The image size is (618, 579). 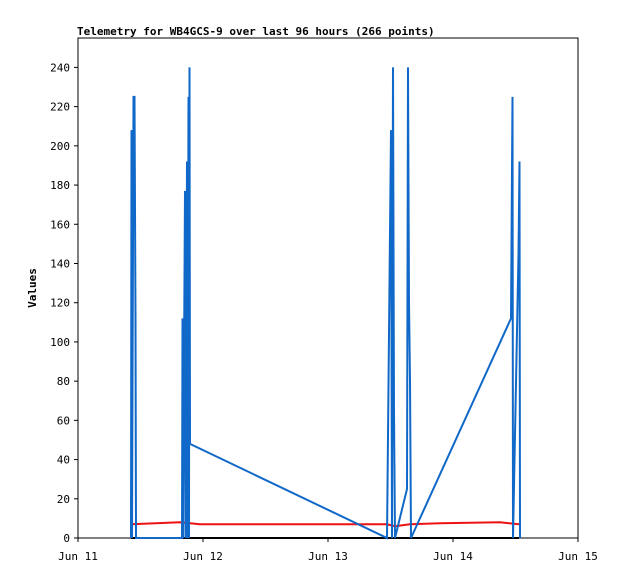 What do you see at coordinates (60, 303) in the screenshot?
I see `y-tick-label: 120` at bounding box center [60, 303].